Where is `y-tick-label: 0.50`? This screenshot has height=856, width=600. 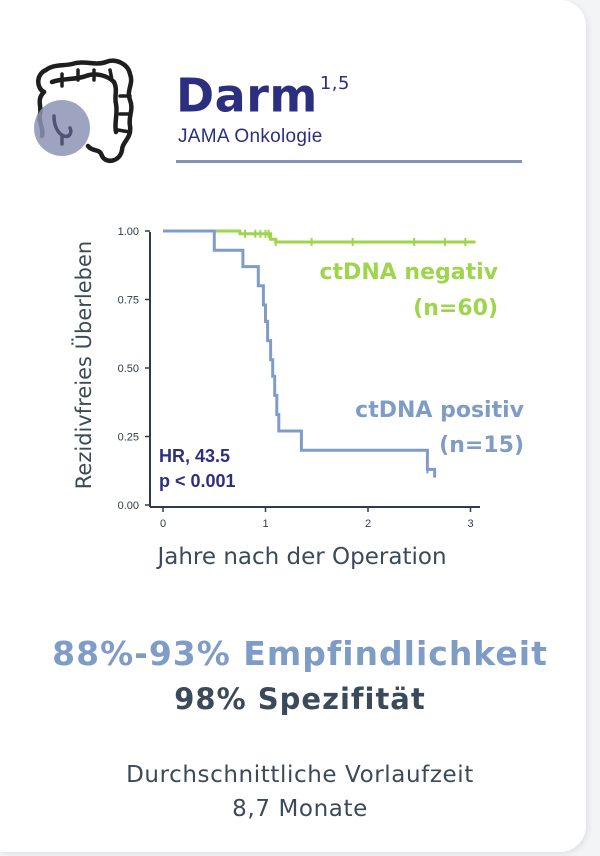 y-tick-label: 0.50 is located at coordinates (128, 369).